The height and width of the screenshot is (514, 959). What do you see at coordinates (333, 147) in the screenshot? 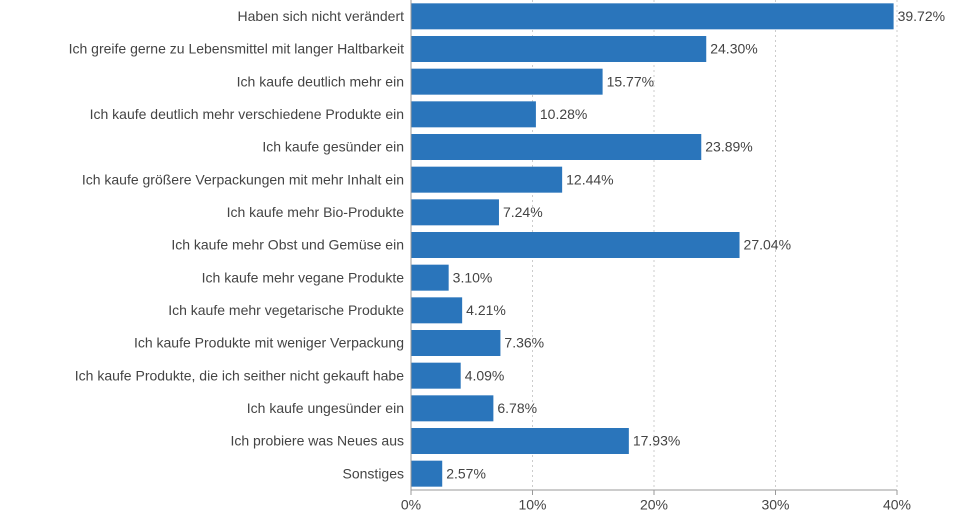
I see `y-tick-label: Ich kaufe gesünder ein` at bounding box center [333, 147].